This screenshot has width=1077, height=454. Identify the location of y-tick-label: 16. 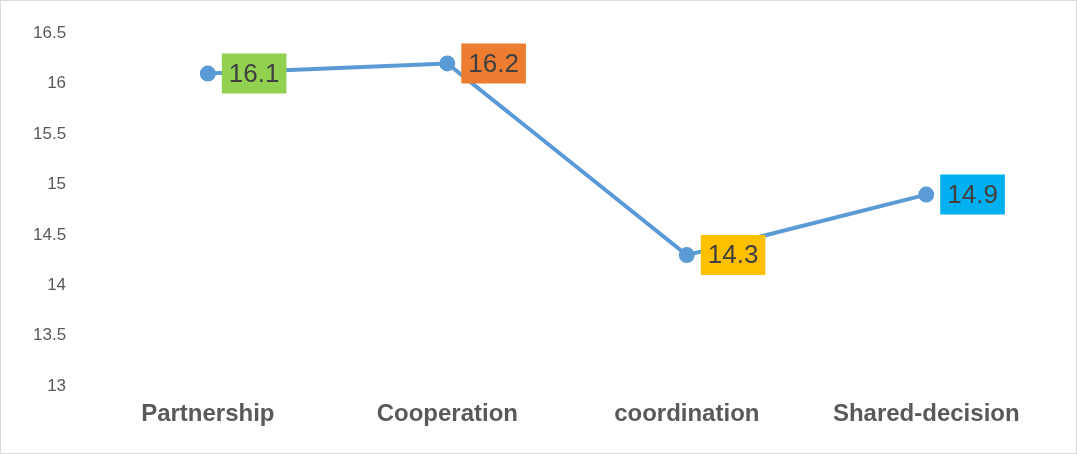
(57, 83).